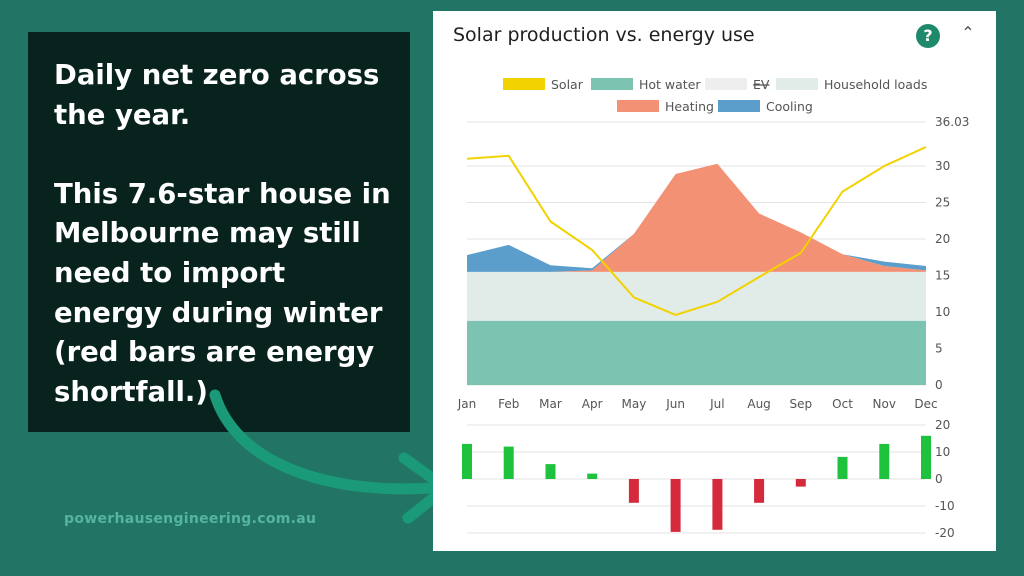 Image resolution: width=1024 pixels, height=576 pixels. Describe the element at coordinates (945, 506) in the screenshot. I see `bar-y-tick-label: -10` at that location.